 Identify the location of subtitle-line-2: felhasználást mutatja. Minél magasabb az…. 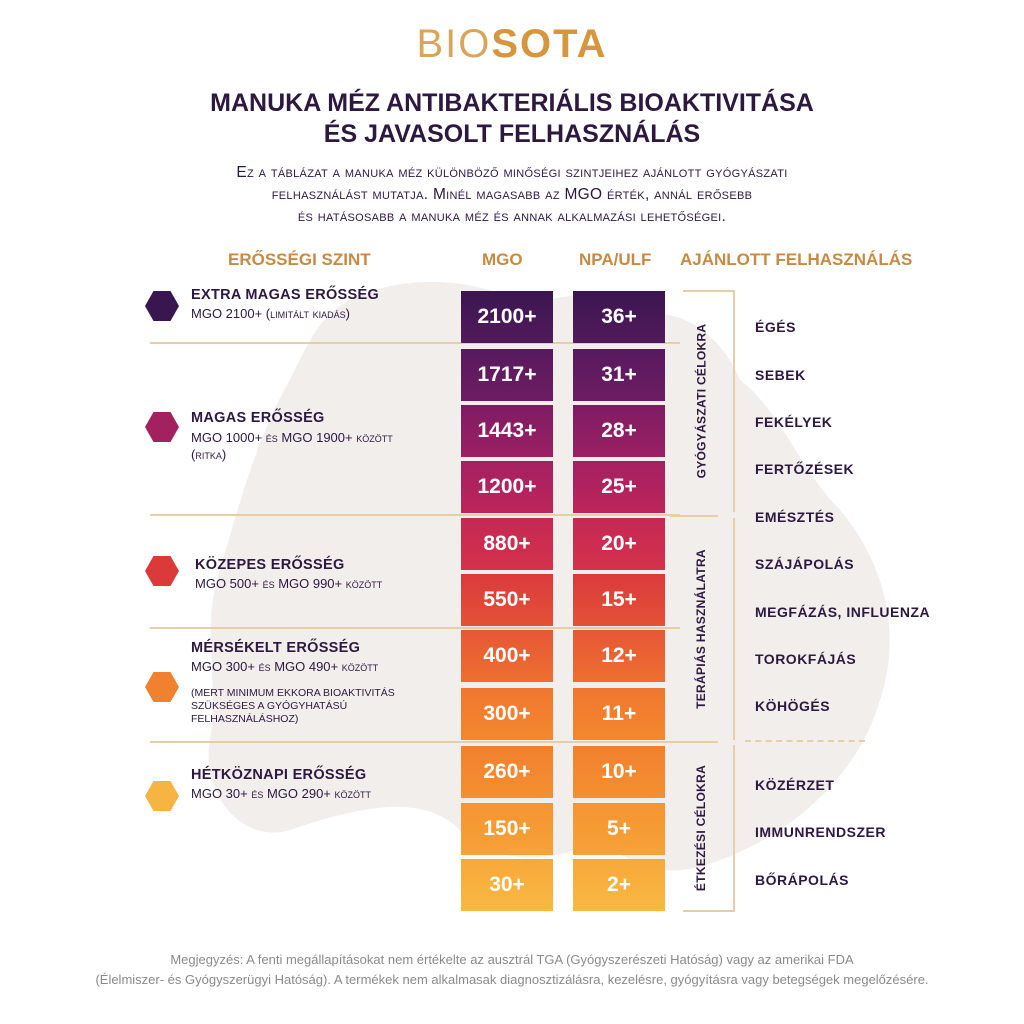
(512, 194).